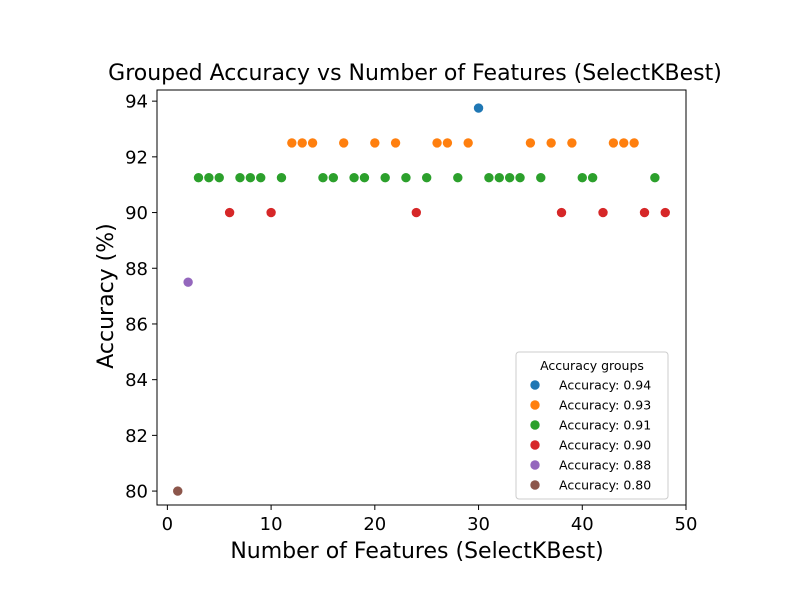  I want to click on y-tick-label: 94, so click(136, 102).